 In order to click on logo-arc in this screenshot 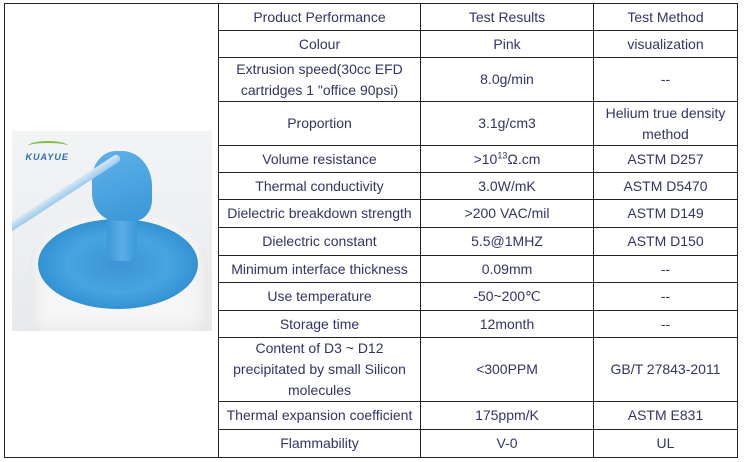, I will do `click(47, 145)`.